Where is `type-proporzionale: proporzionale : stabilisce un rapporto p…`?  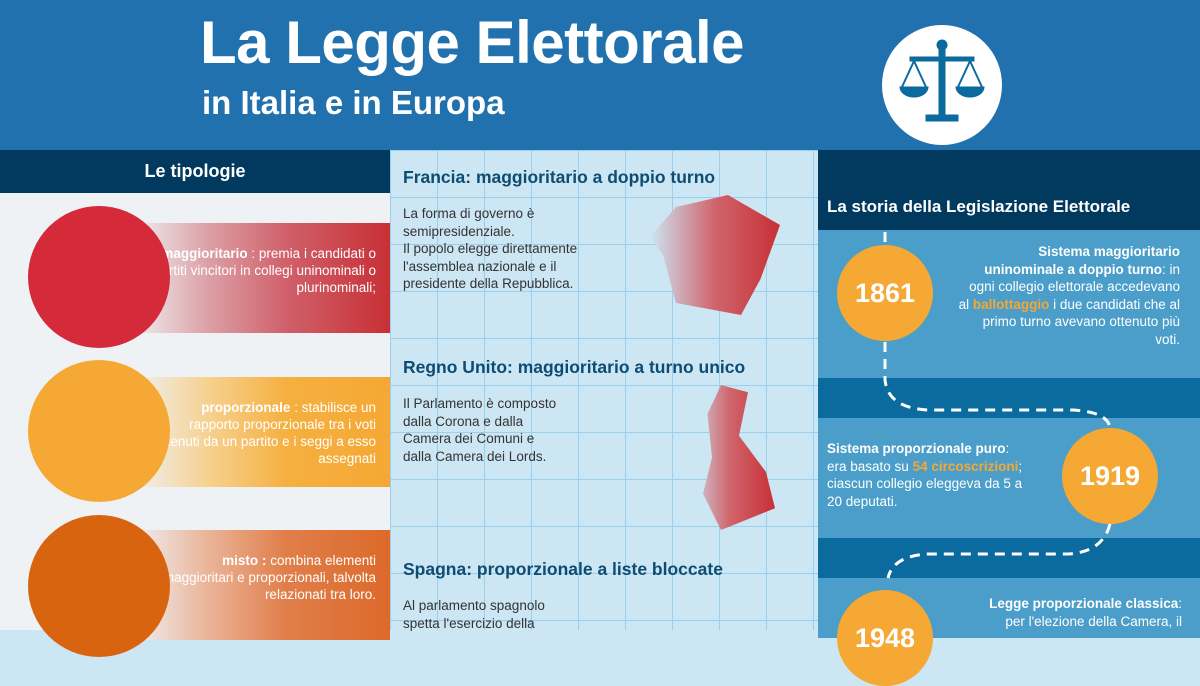 type-proporzionale: proporzionale : stabilisce un rapporto p… is located at coordinates (260, 432).